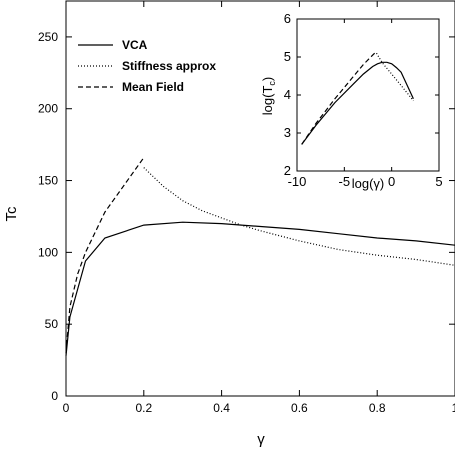  Describe the element at coordinates (221, 408) in the screenshot. I see `main-x-tick-label: 0.4` at that location.